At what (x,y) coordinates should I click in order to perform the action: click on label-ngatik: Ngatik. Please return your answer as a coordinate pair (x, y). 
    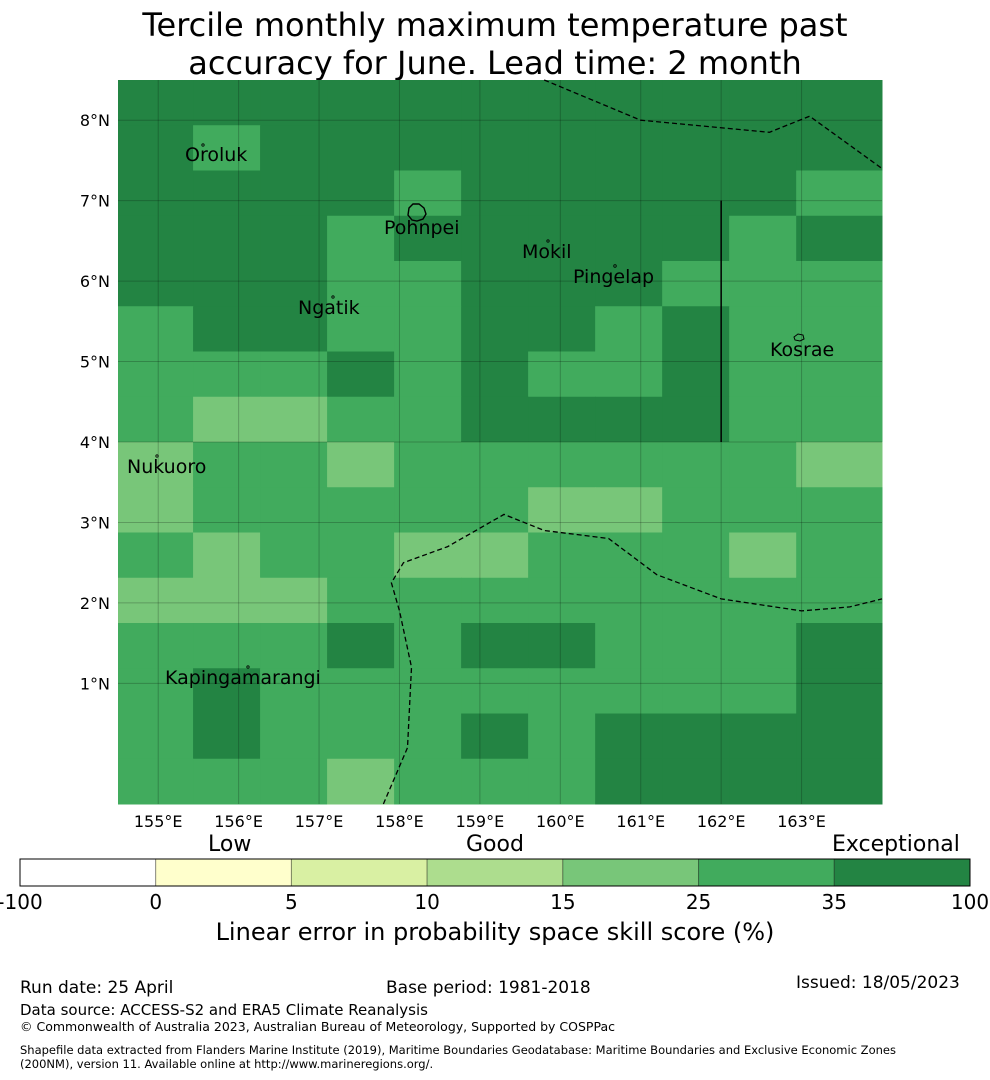
    Looking at the image, I should click on (329, 308).